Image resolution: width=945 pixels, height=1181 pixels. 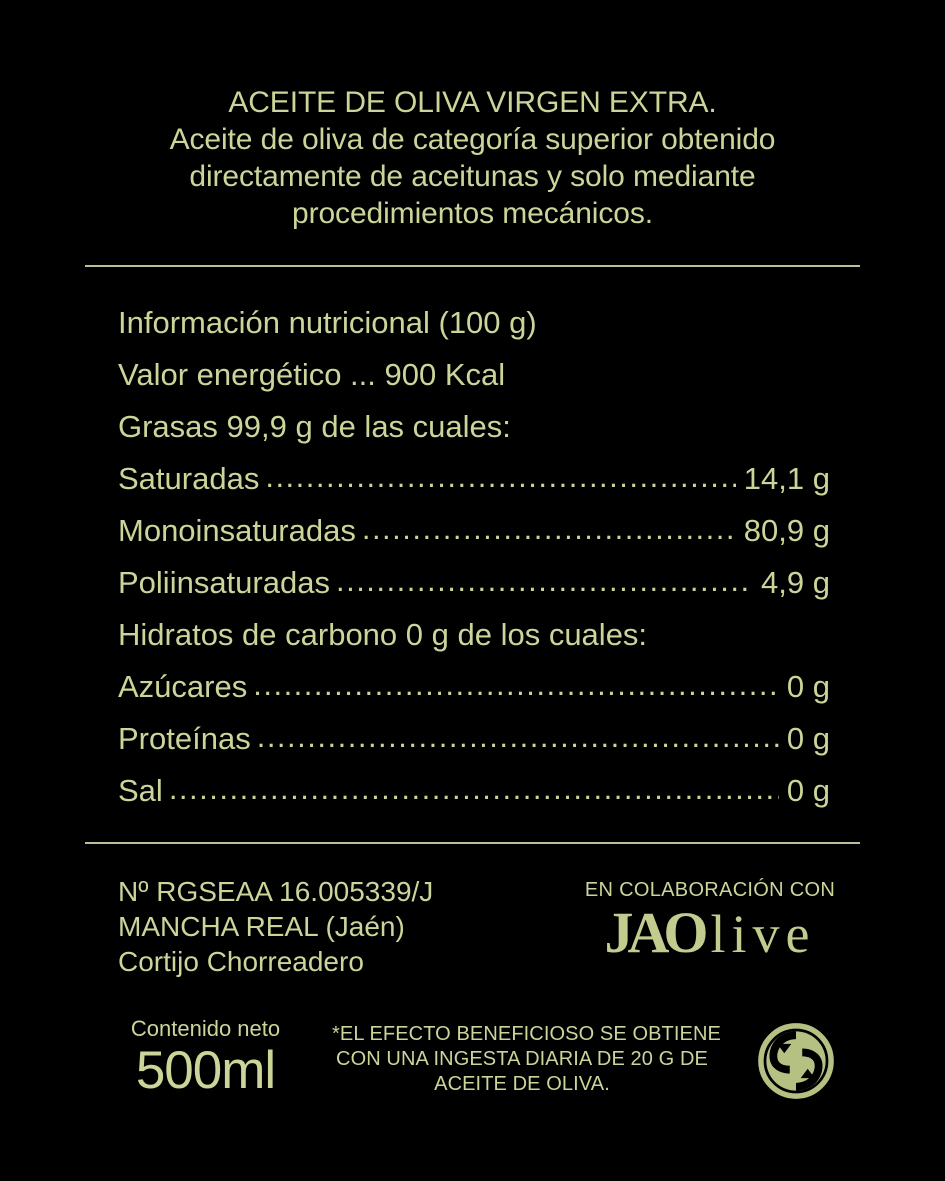 I want to click on fats-heading: Grasas 99,9 g de las cuales:, so click(x=314, y=426).